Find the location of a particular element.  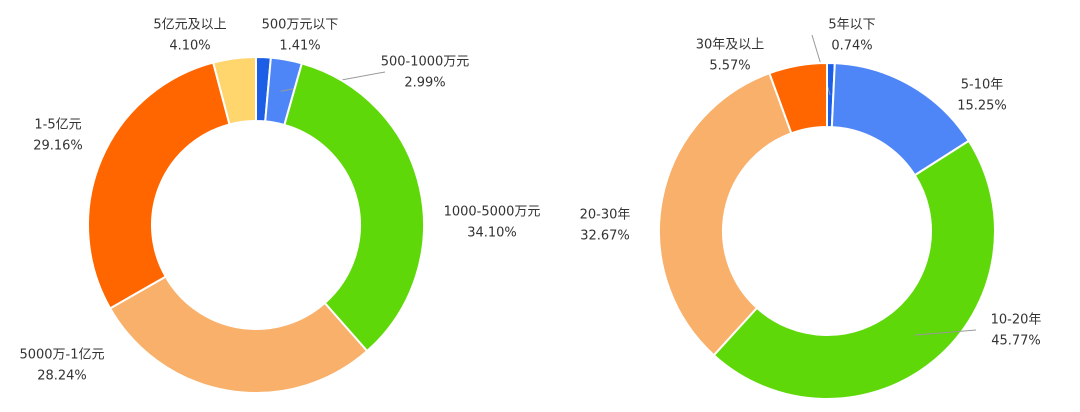

slice-value: 28.24% is located at coordinates (62, 376).